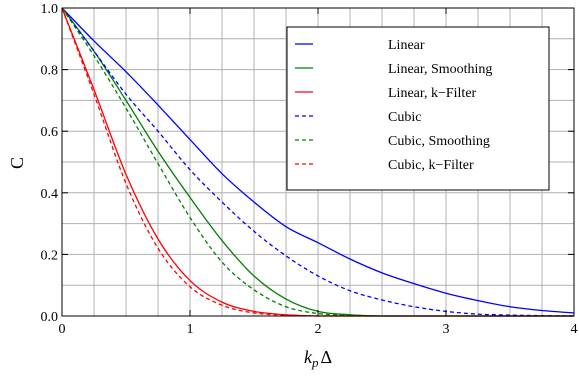 Image resolution: width=579 pixels, height=377 pixels. Describe the element at coordinates (432, 93) in the screenshot. I see `legend-label-linear-k-filter: Linear, k−Filter` at that location.